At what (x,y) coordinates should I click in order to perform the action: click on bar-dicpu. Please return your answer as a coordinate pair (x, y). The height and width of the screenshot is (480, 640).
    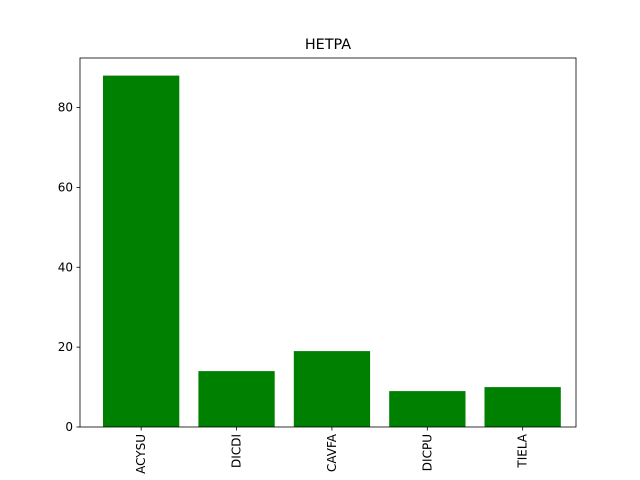
    Looking at the image, I should click on (427, 409).